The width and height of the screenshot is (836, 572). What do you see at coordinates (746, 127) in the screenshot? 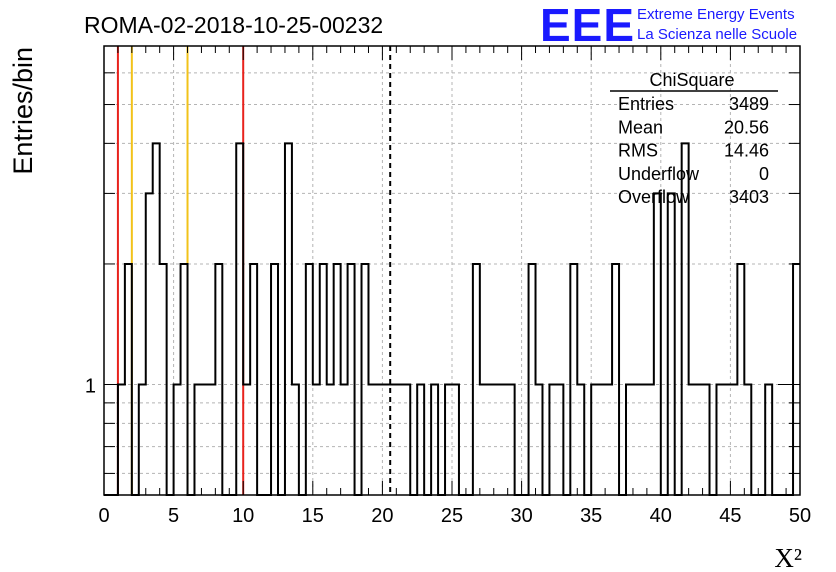
I see `stats-row-value: 20.56` at bounding box center [746, 127].